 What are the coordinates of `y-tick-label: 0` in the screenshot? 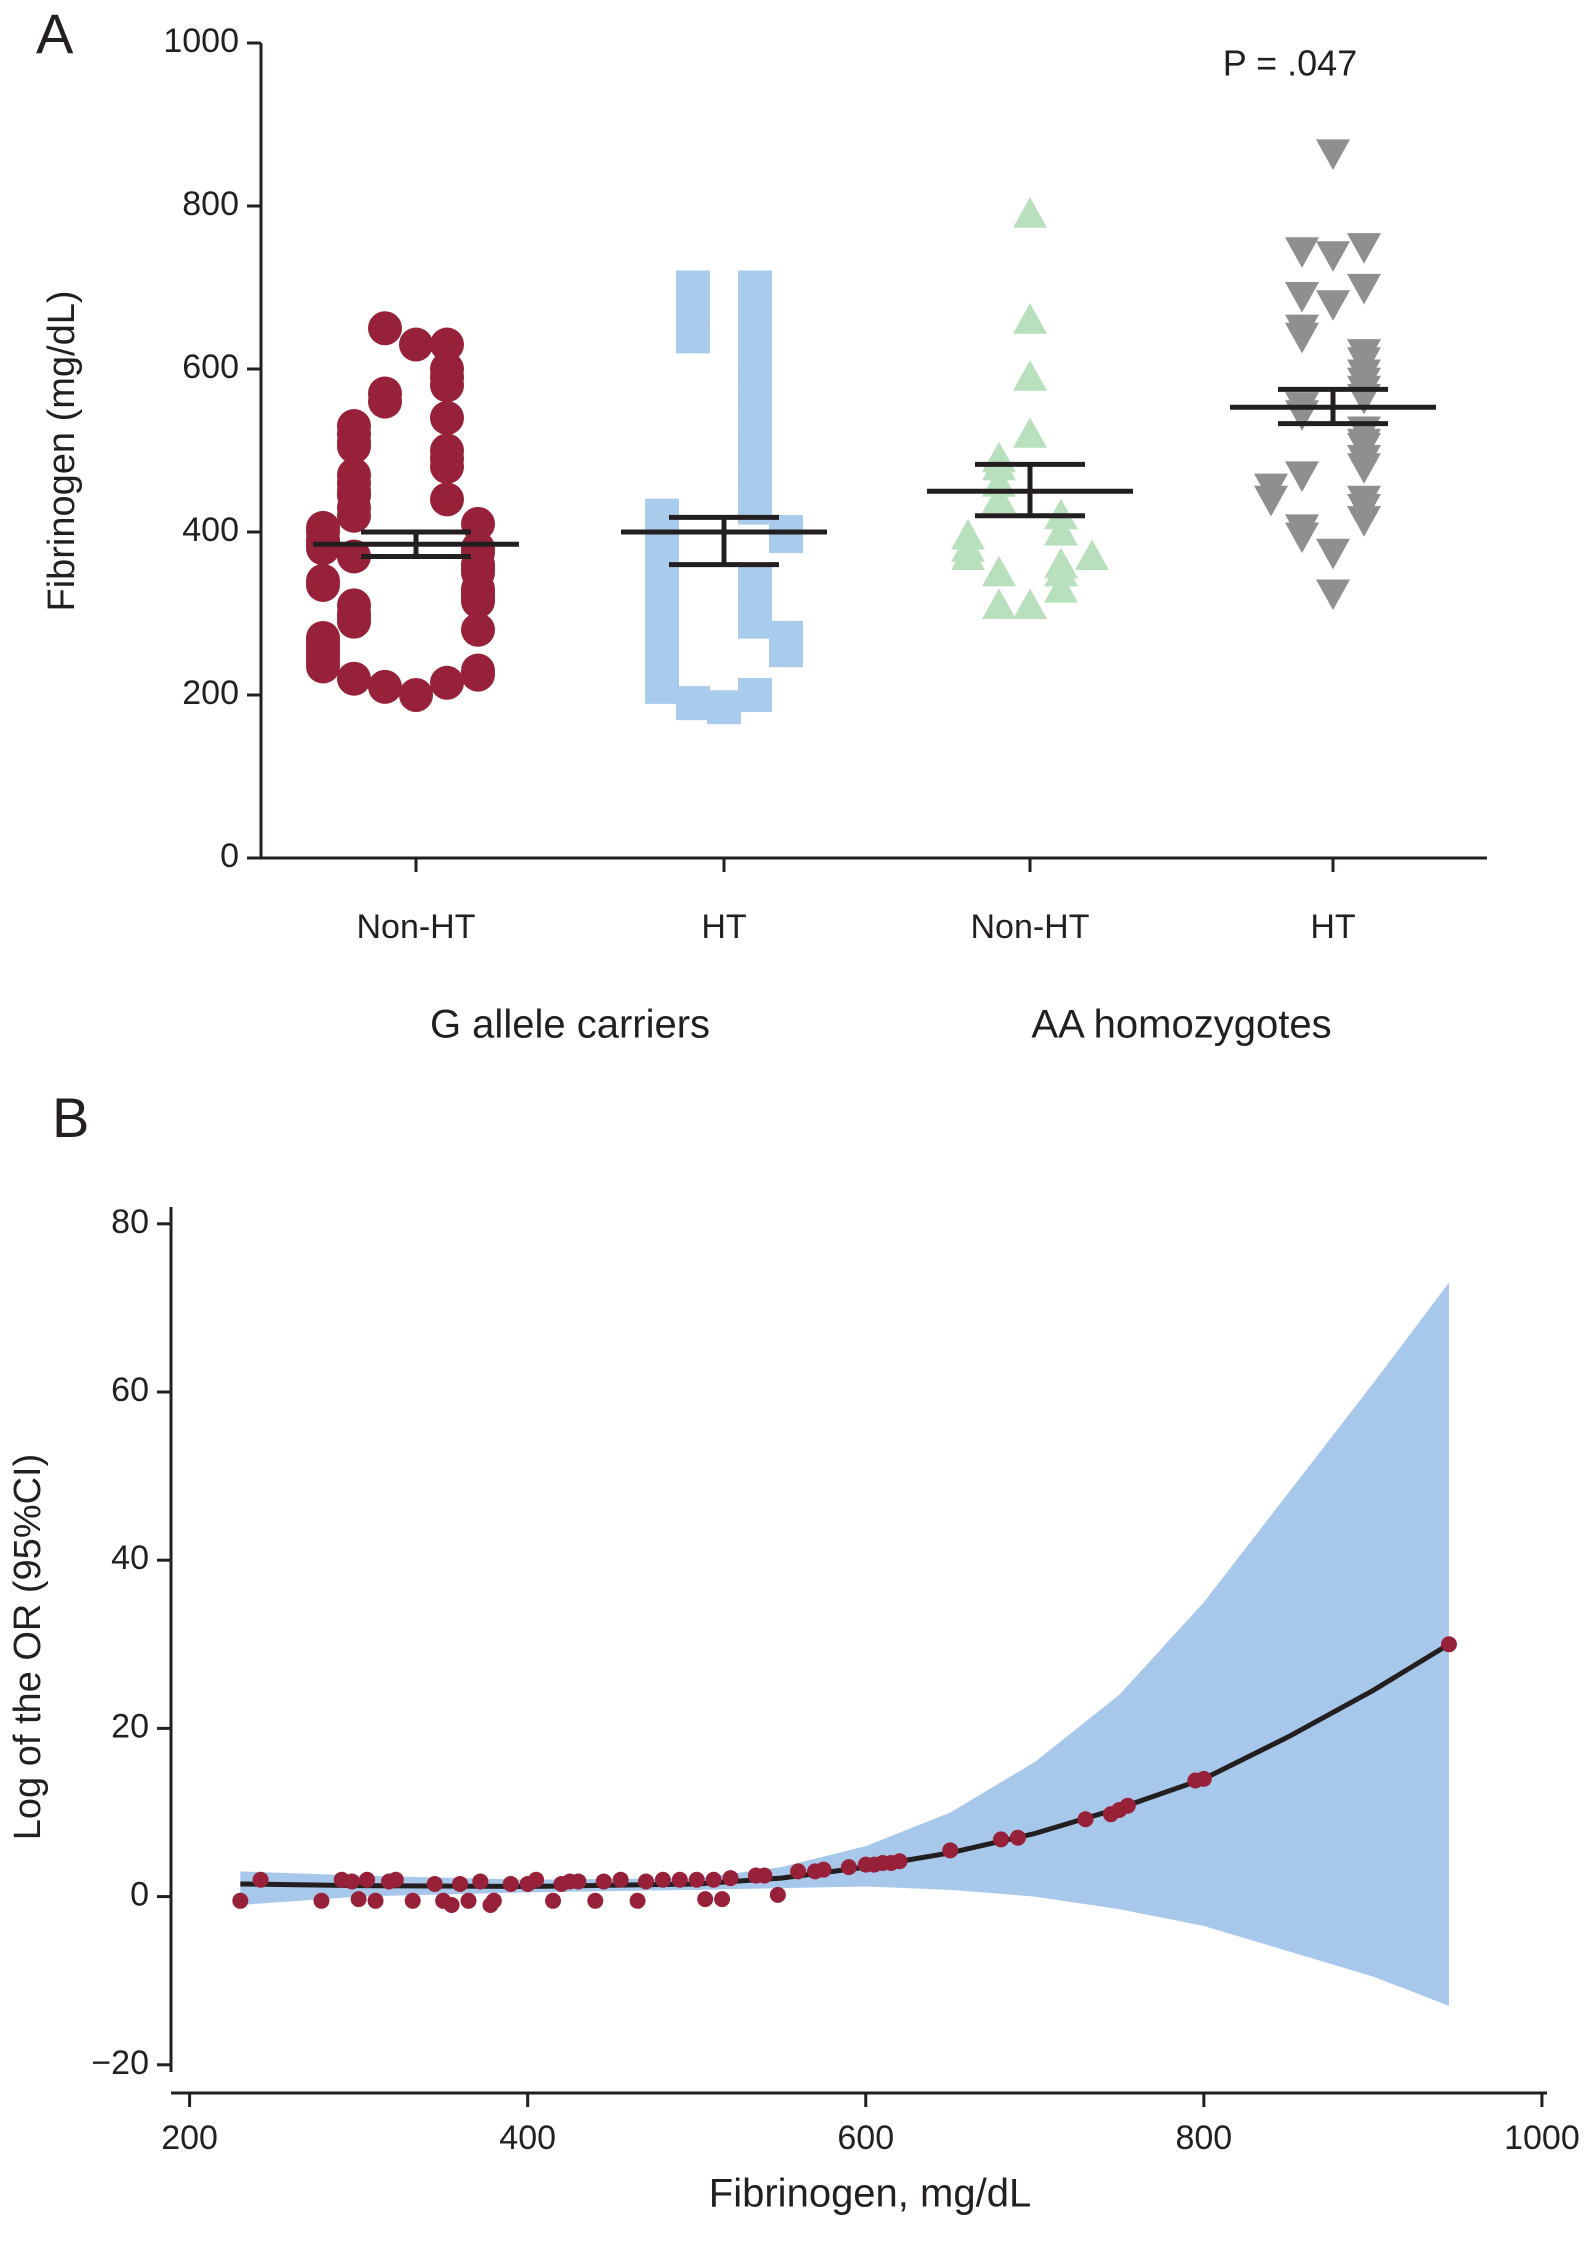 It's located at (229, 856).